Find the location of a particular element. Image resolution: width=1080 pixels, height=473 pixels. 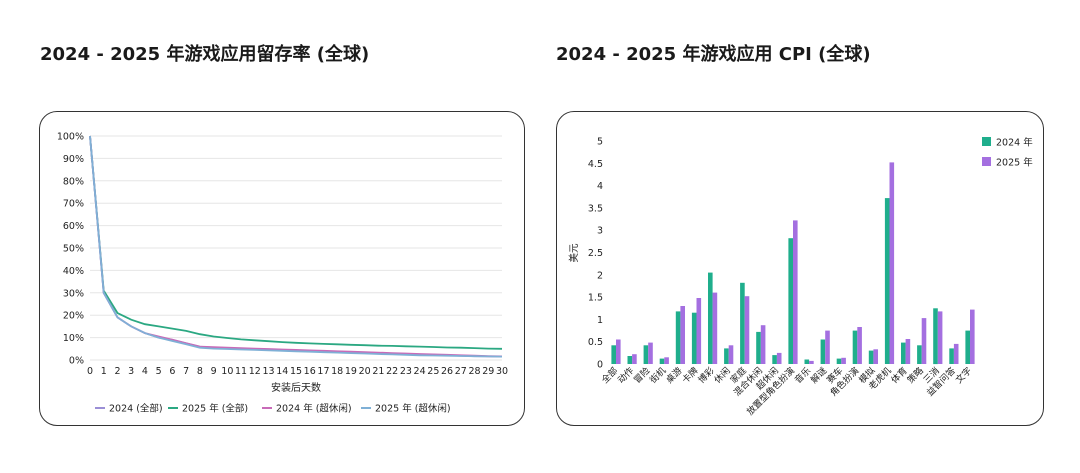

cpi-y-tick-label: 3.5 is located at coordinates (595, 208).